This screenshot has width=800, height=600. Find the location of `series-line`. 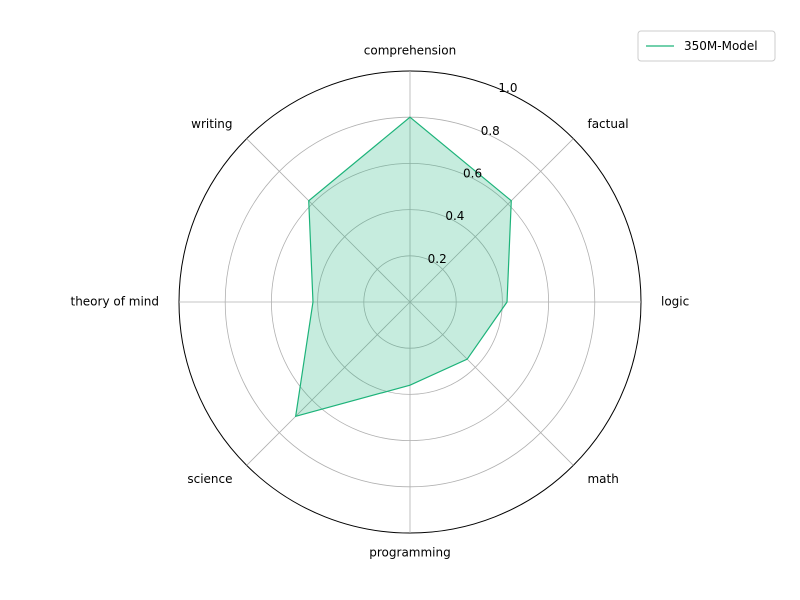

series-line is located at coordinates (403, 267).